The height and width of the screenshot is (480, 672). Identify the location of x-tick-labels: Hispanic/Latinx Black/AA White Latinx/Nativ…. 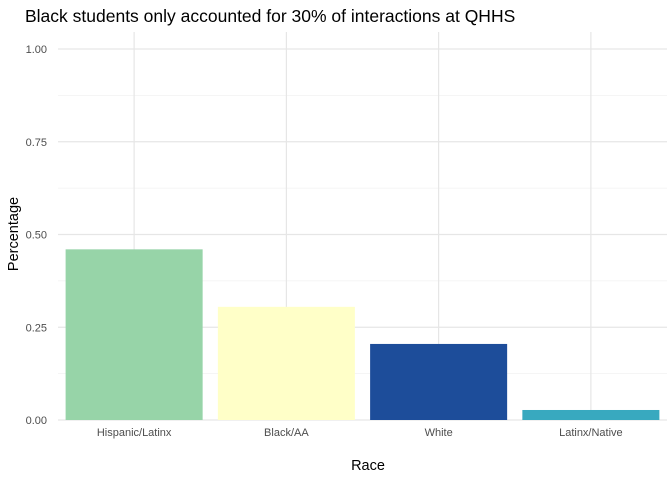
(360, 433).